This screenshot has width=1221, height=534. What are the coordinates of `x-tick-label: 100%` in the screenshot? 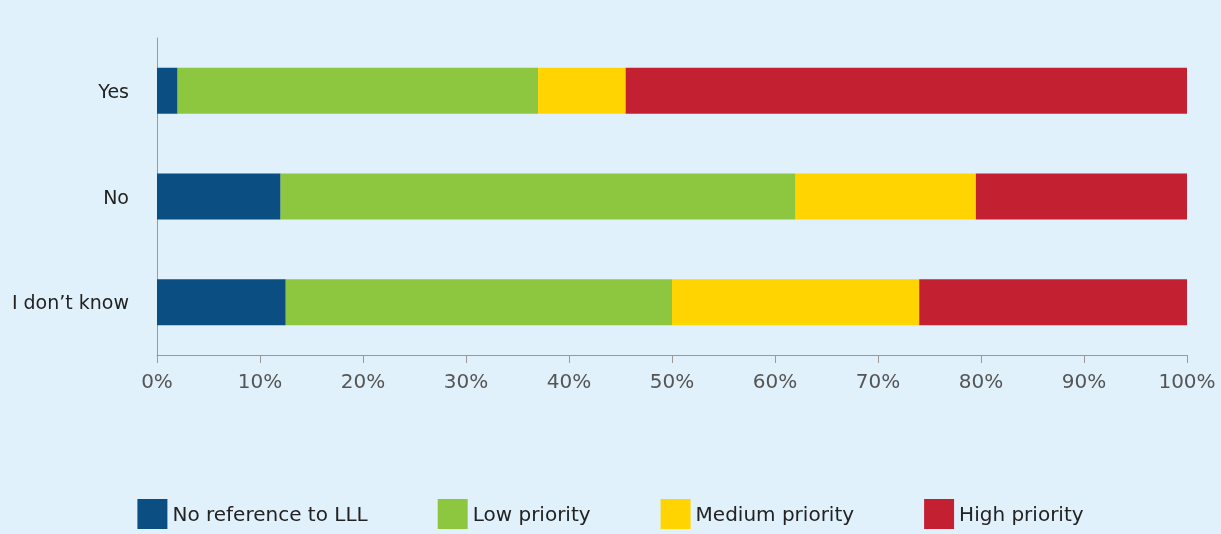 It's located at (1187, 381).